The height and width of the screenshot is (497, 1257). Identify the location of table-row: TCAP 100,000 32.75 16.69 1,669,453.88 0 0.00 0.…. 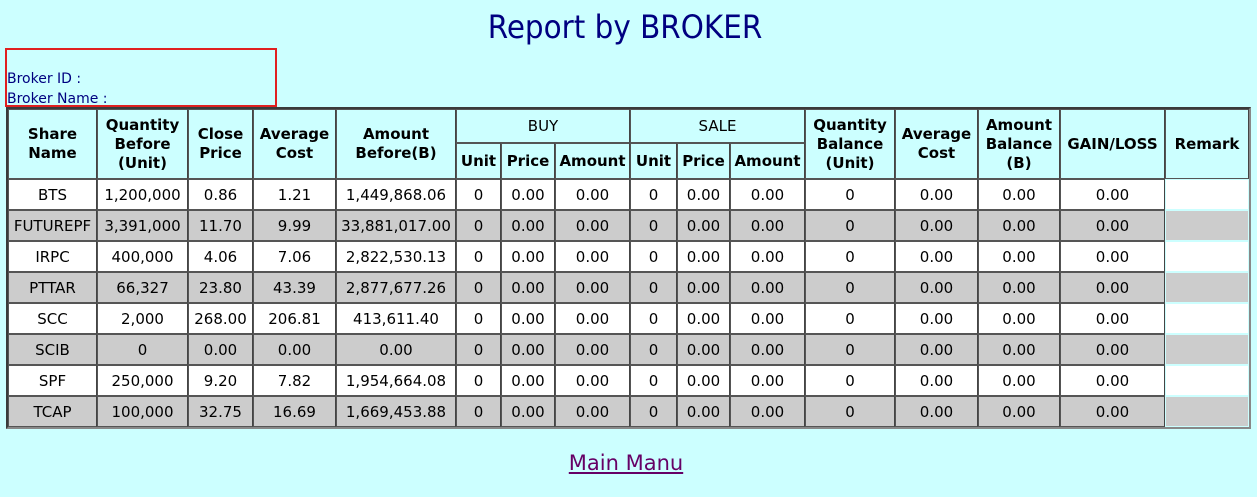
(628, 411).